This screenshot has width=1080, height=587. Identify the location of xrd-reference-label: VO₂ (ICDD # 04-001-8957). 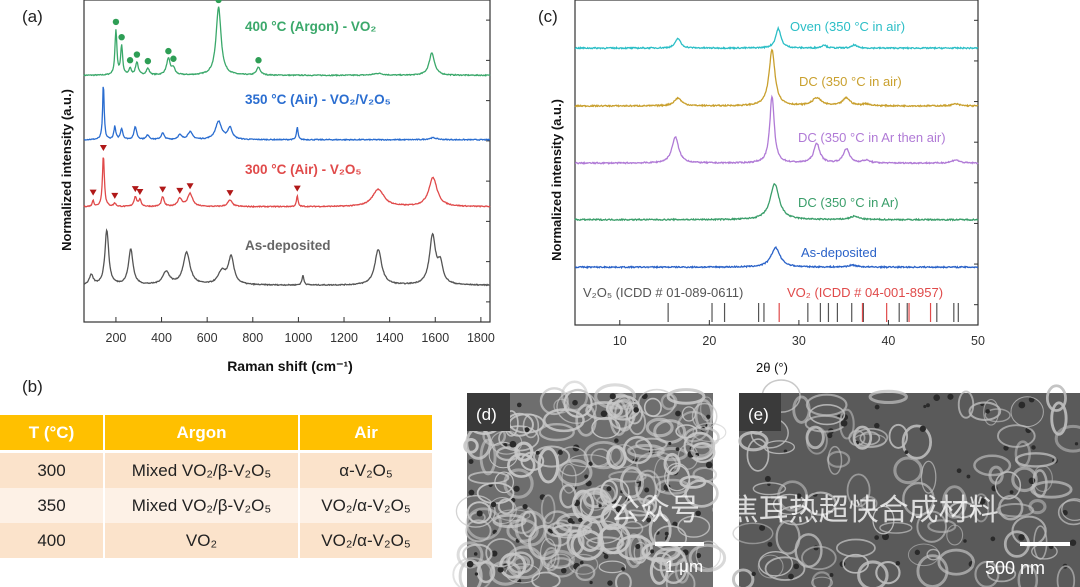
(865, 292).